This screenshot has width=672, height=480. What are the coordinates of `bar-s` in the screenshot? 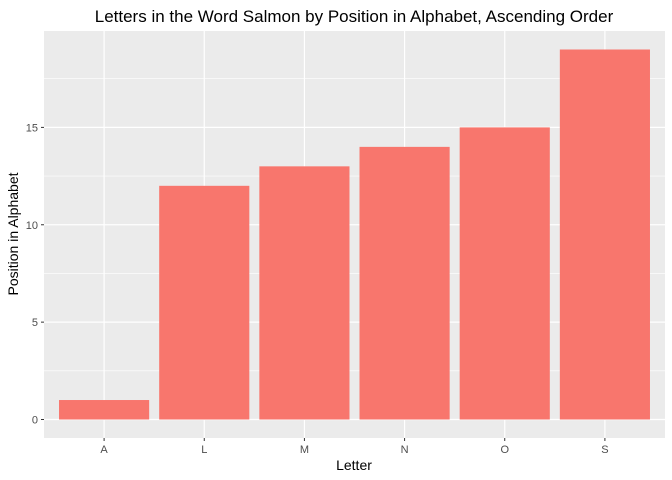 It's located at (604, 234).